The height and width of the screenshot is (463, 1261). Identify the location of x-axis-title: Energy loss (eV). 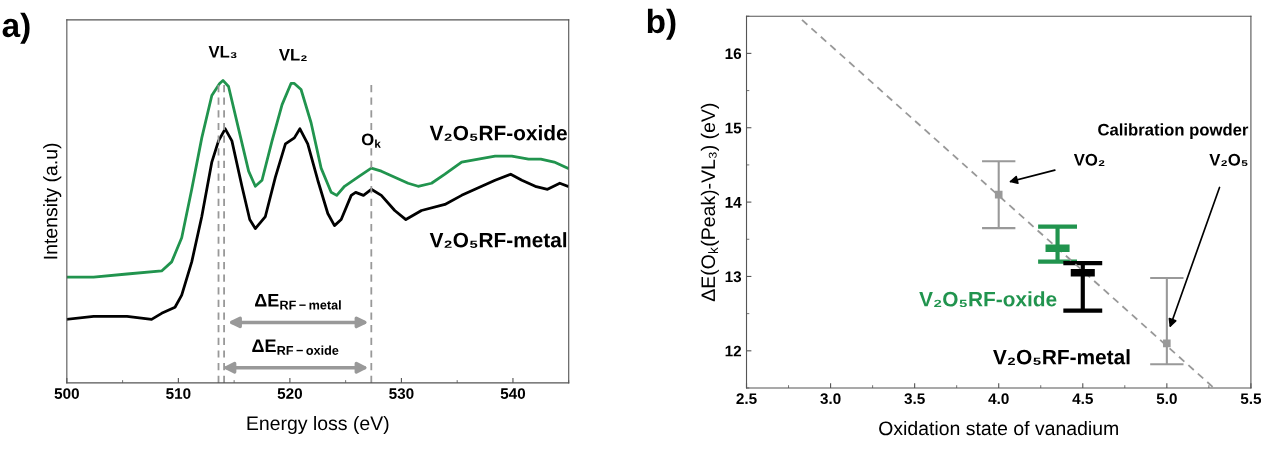
(318, 425).